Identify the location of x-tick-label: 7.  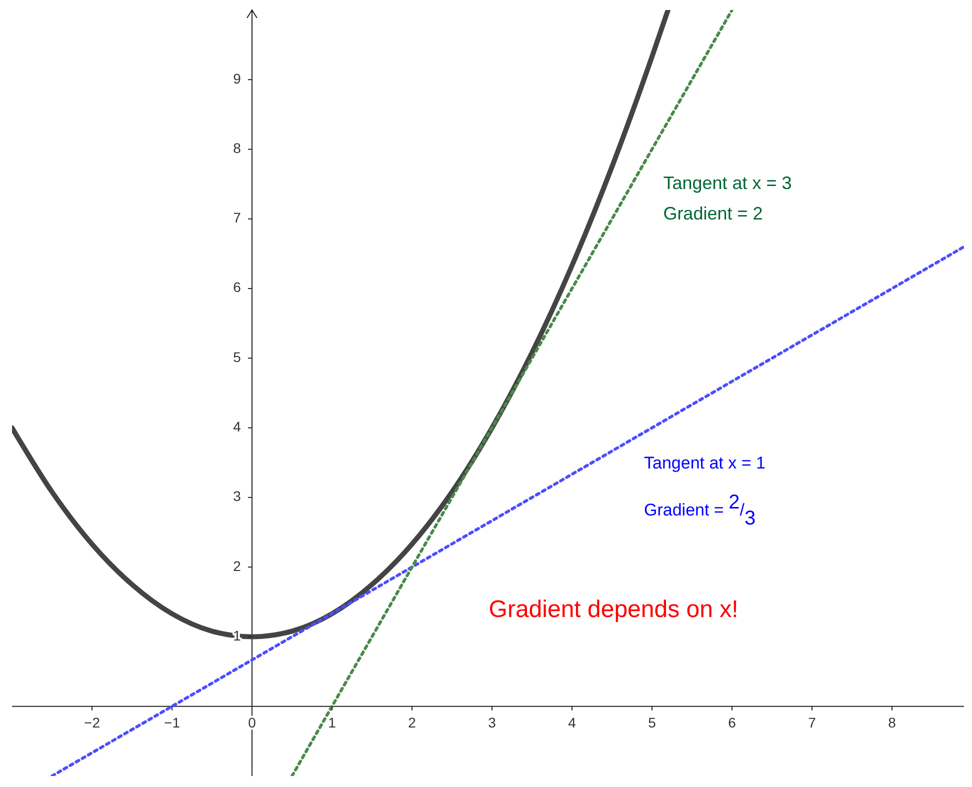
(812, 722).